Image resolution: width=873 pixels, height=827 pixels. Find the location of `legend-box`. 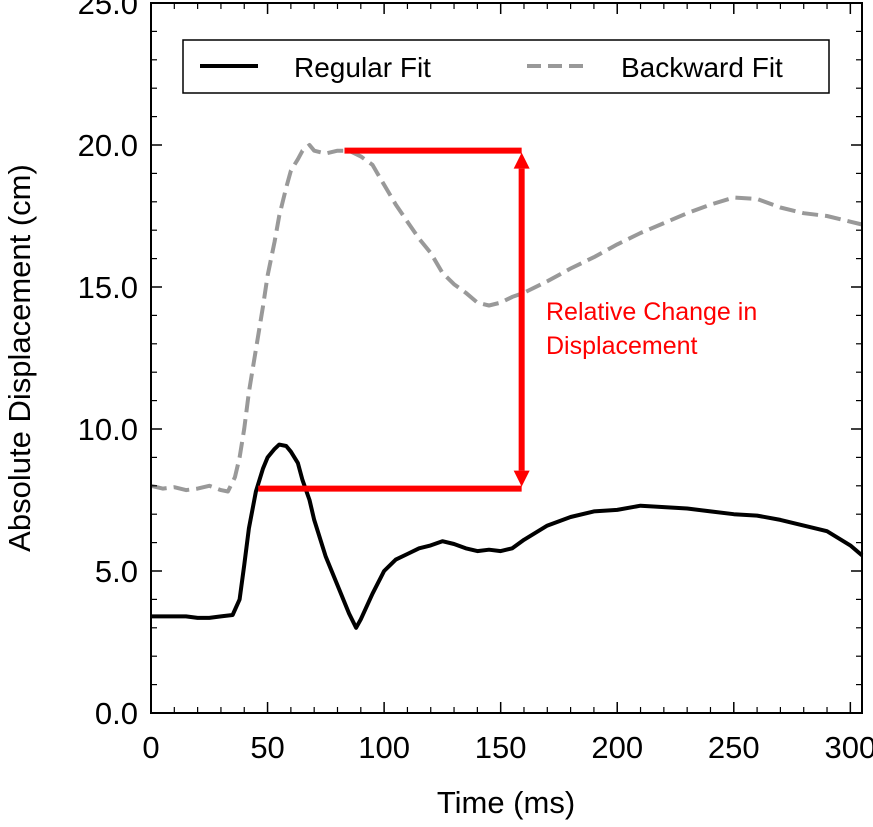

legend-box is located at coordinates (506, 66).